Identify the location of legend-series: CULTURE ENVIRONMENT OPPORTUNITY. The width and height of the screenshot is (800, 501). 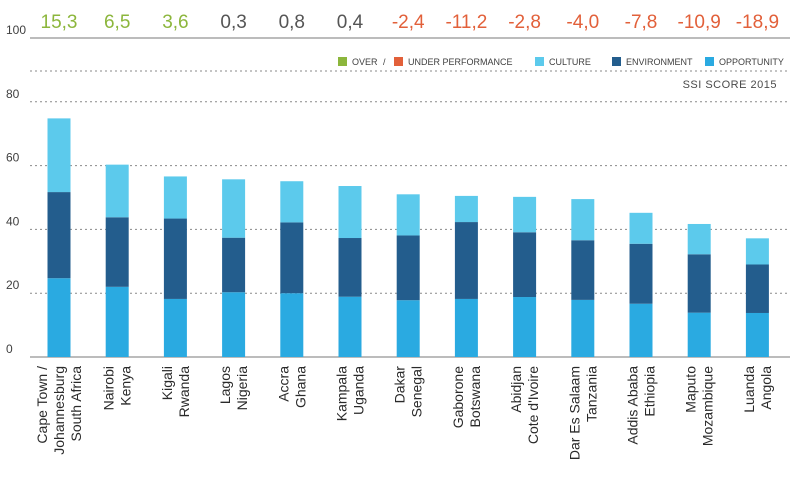
(659, 62).